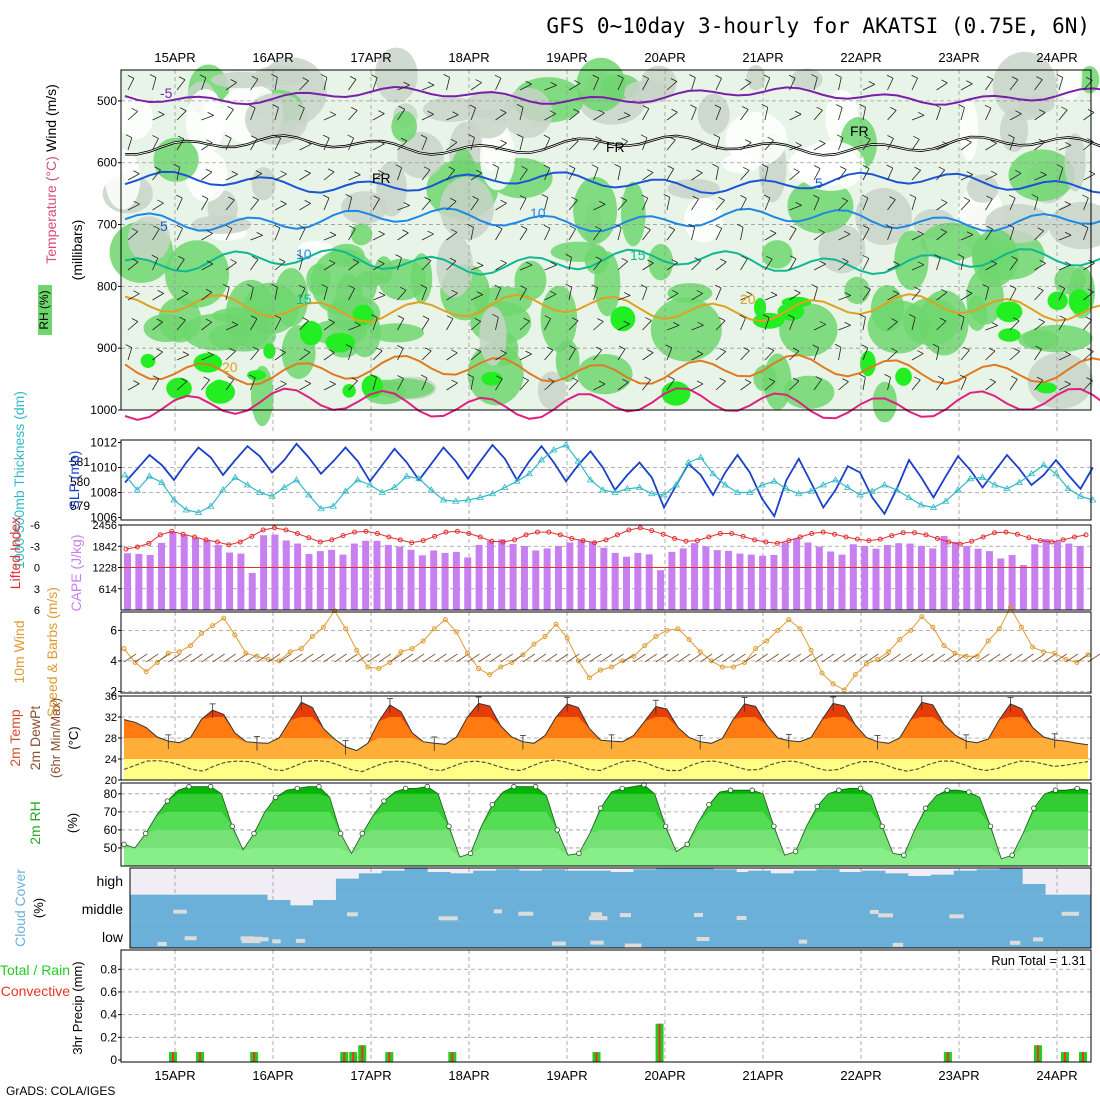 The width and height of the screenshot is (1100, 1100). Describe the element at coordinates (608, 479) in the screenshot. I see `thickness-line` at that location.